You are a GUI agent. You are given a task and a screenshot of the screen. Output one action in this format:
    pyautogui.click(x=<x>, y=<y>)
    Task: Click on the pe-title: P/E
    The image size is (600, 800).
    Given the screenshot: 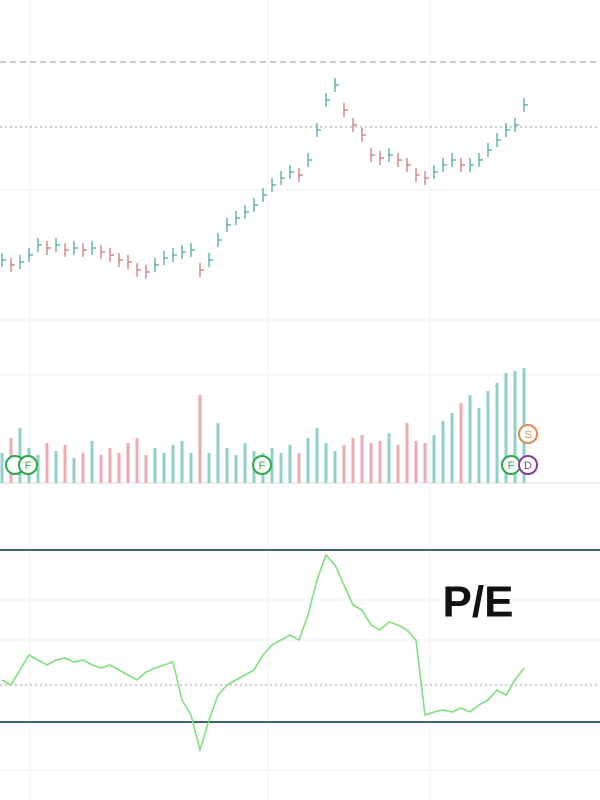 What is the action you would take?
    pyautogui.click(x=478, y=602)
    